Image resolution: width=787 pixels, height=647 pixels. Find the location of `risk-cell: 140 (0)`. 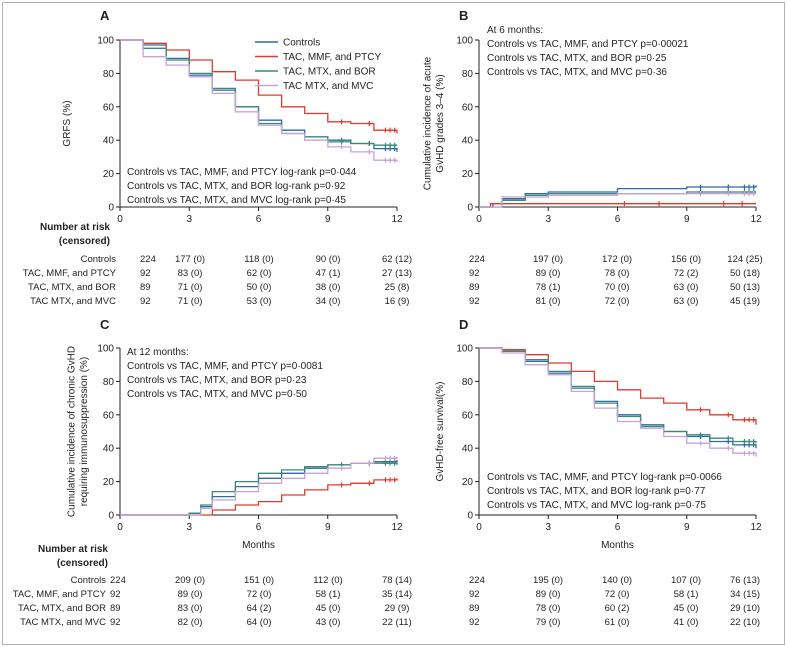

risk-cell: 140 (0) is located at coordinates (617, 580).